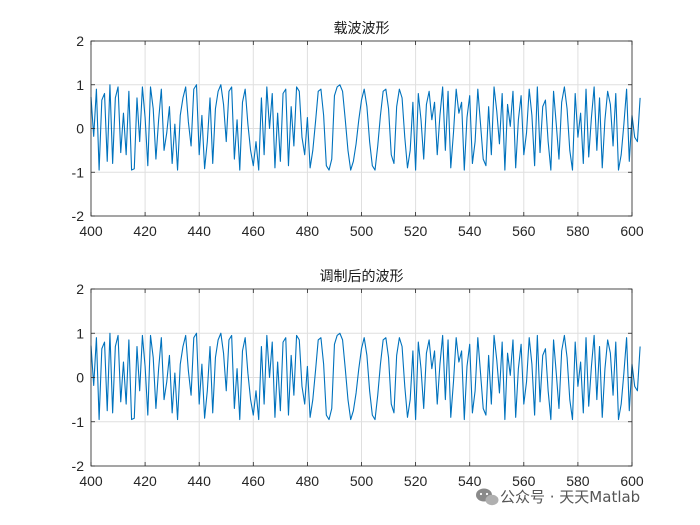 Image resolution: width=700 pixels, height=525 pixels. Describe the element at coordinates (570, 497) in the screenshot. I see `watermark-text: 公众号 · 天天Matlab` at that location.